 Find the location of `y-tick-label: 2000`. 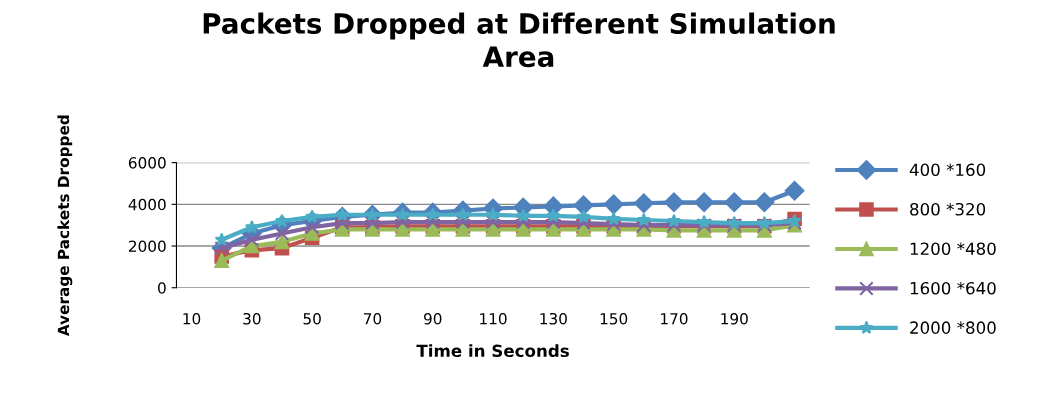

y-tick-label: 2000 is located at coordinates (147, 246).